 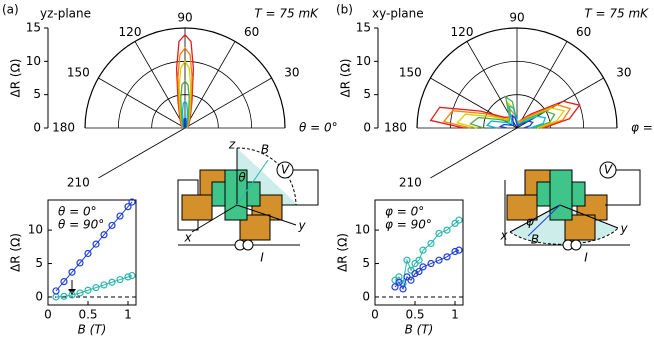 I want to click on schematic-label: φ, so click(x=530, y=222).